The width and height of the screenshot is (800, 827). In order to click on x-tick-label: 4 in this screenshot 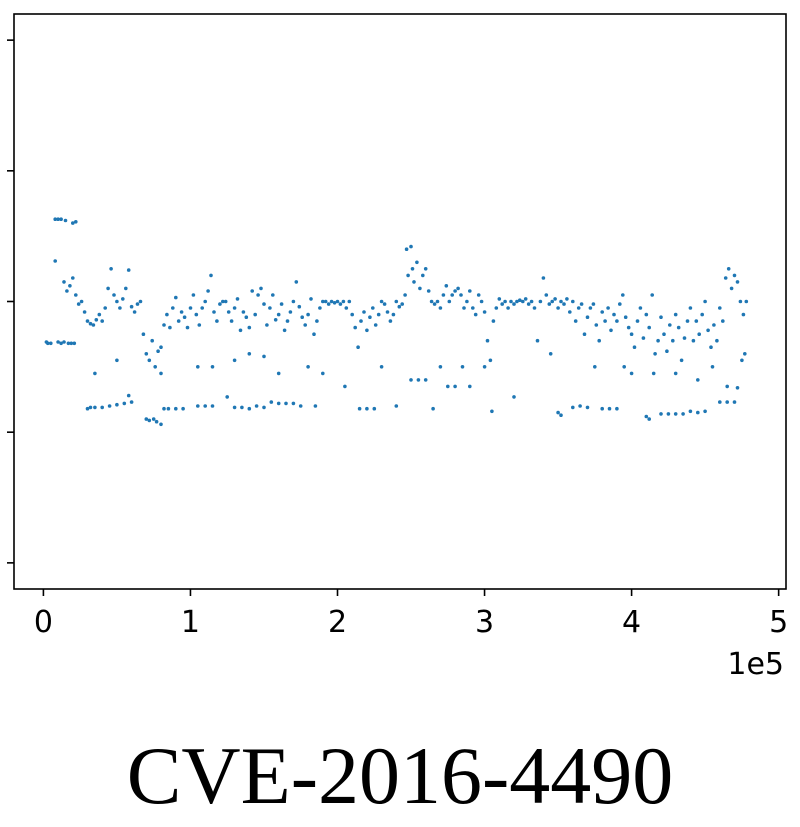, I will do `click(631, 622)`.